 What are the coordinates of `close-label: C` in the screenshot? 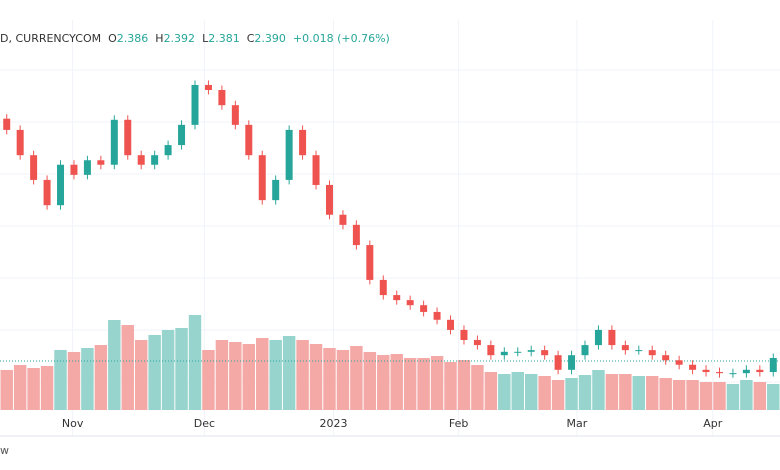 It's located at (250, 38).